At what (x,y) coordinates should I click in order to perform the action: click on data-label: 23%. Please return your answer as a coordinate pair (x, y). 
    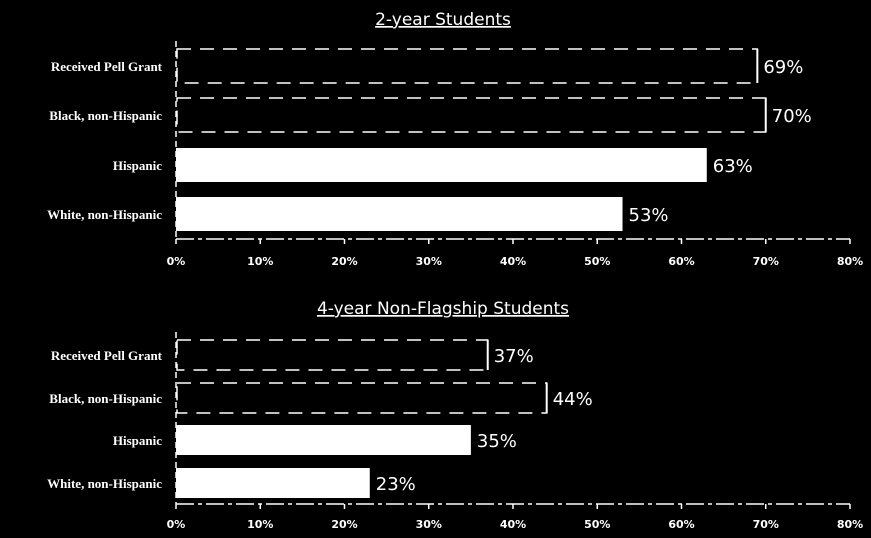
    Looking at the image, I should click on (396, 484).